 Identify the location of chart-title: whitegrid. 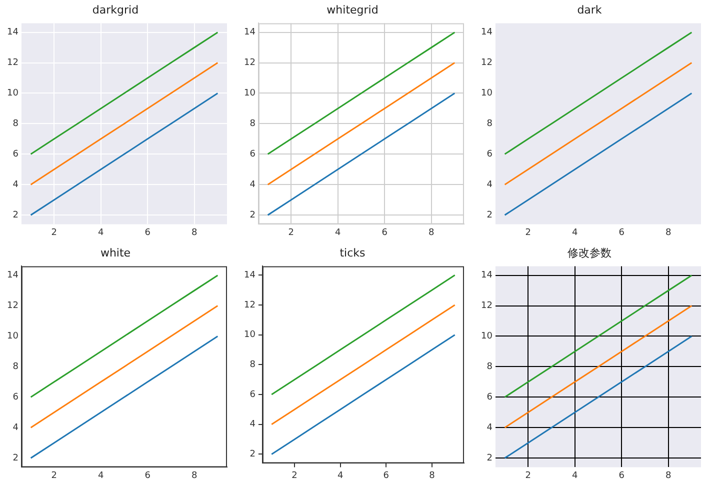
(352, 9).